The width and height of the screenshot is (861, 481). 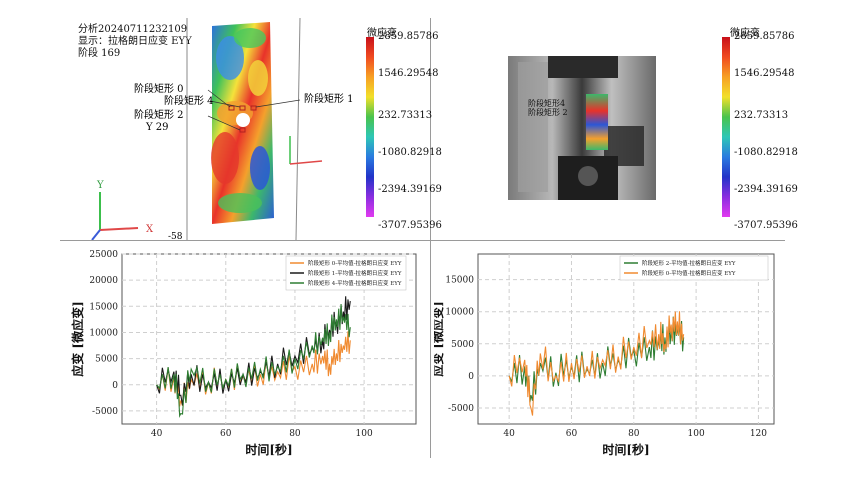 What do you see at coordinates (726, 127) in the screenshot?
I see `colorbar-right` at bounding box center [726, 127].